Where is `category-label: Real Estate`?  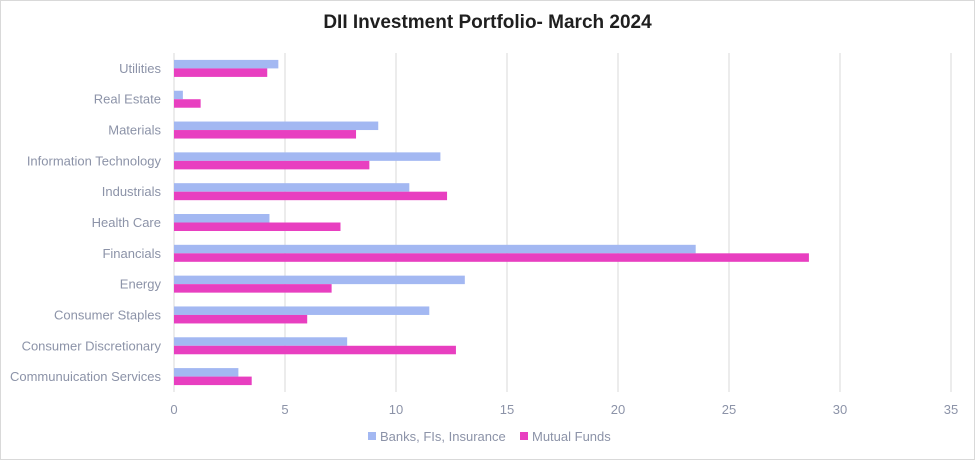 category-label: Real Estate is located at coordinates (127, 99).